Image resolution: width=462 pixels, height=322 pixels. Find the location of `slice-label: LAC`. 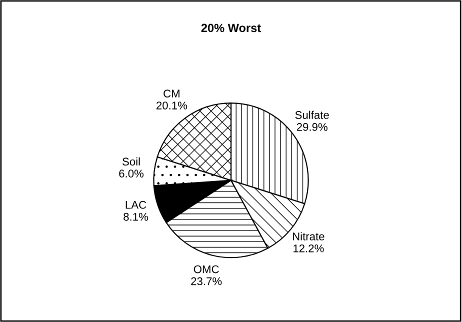

slice-label: LAC is located at coordinates (136, 204).